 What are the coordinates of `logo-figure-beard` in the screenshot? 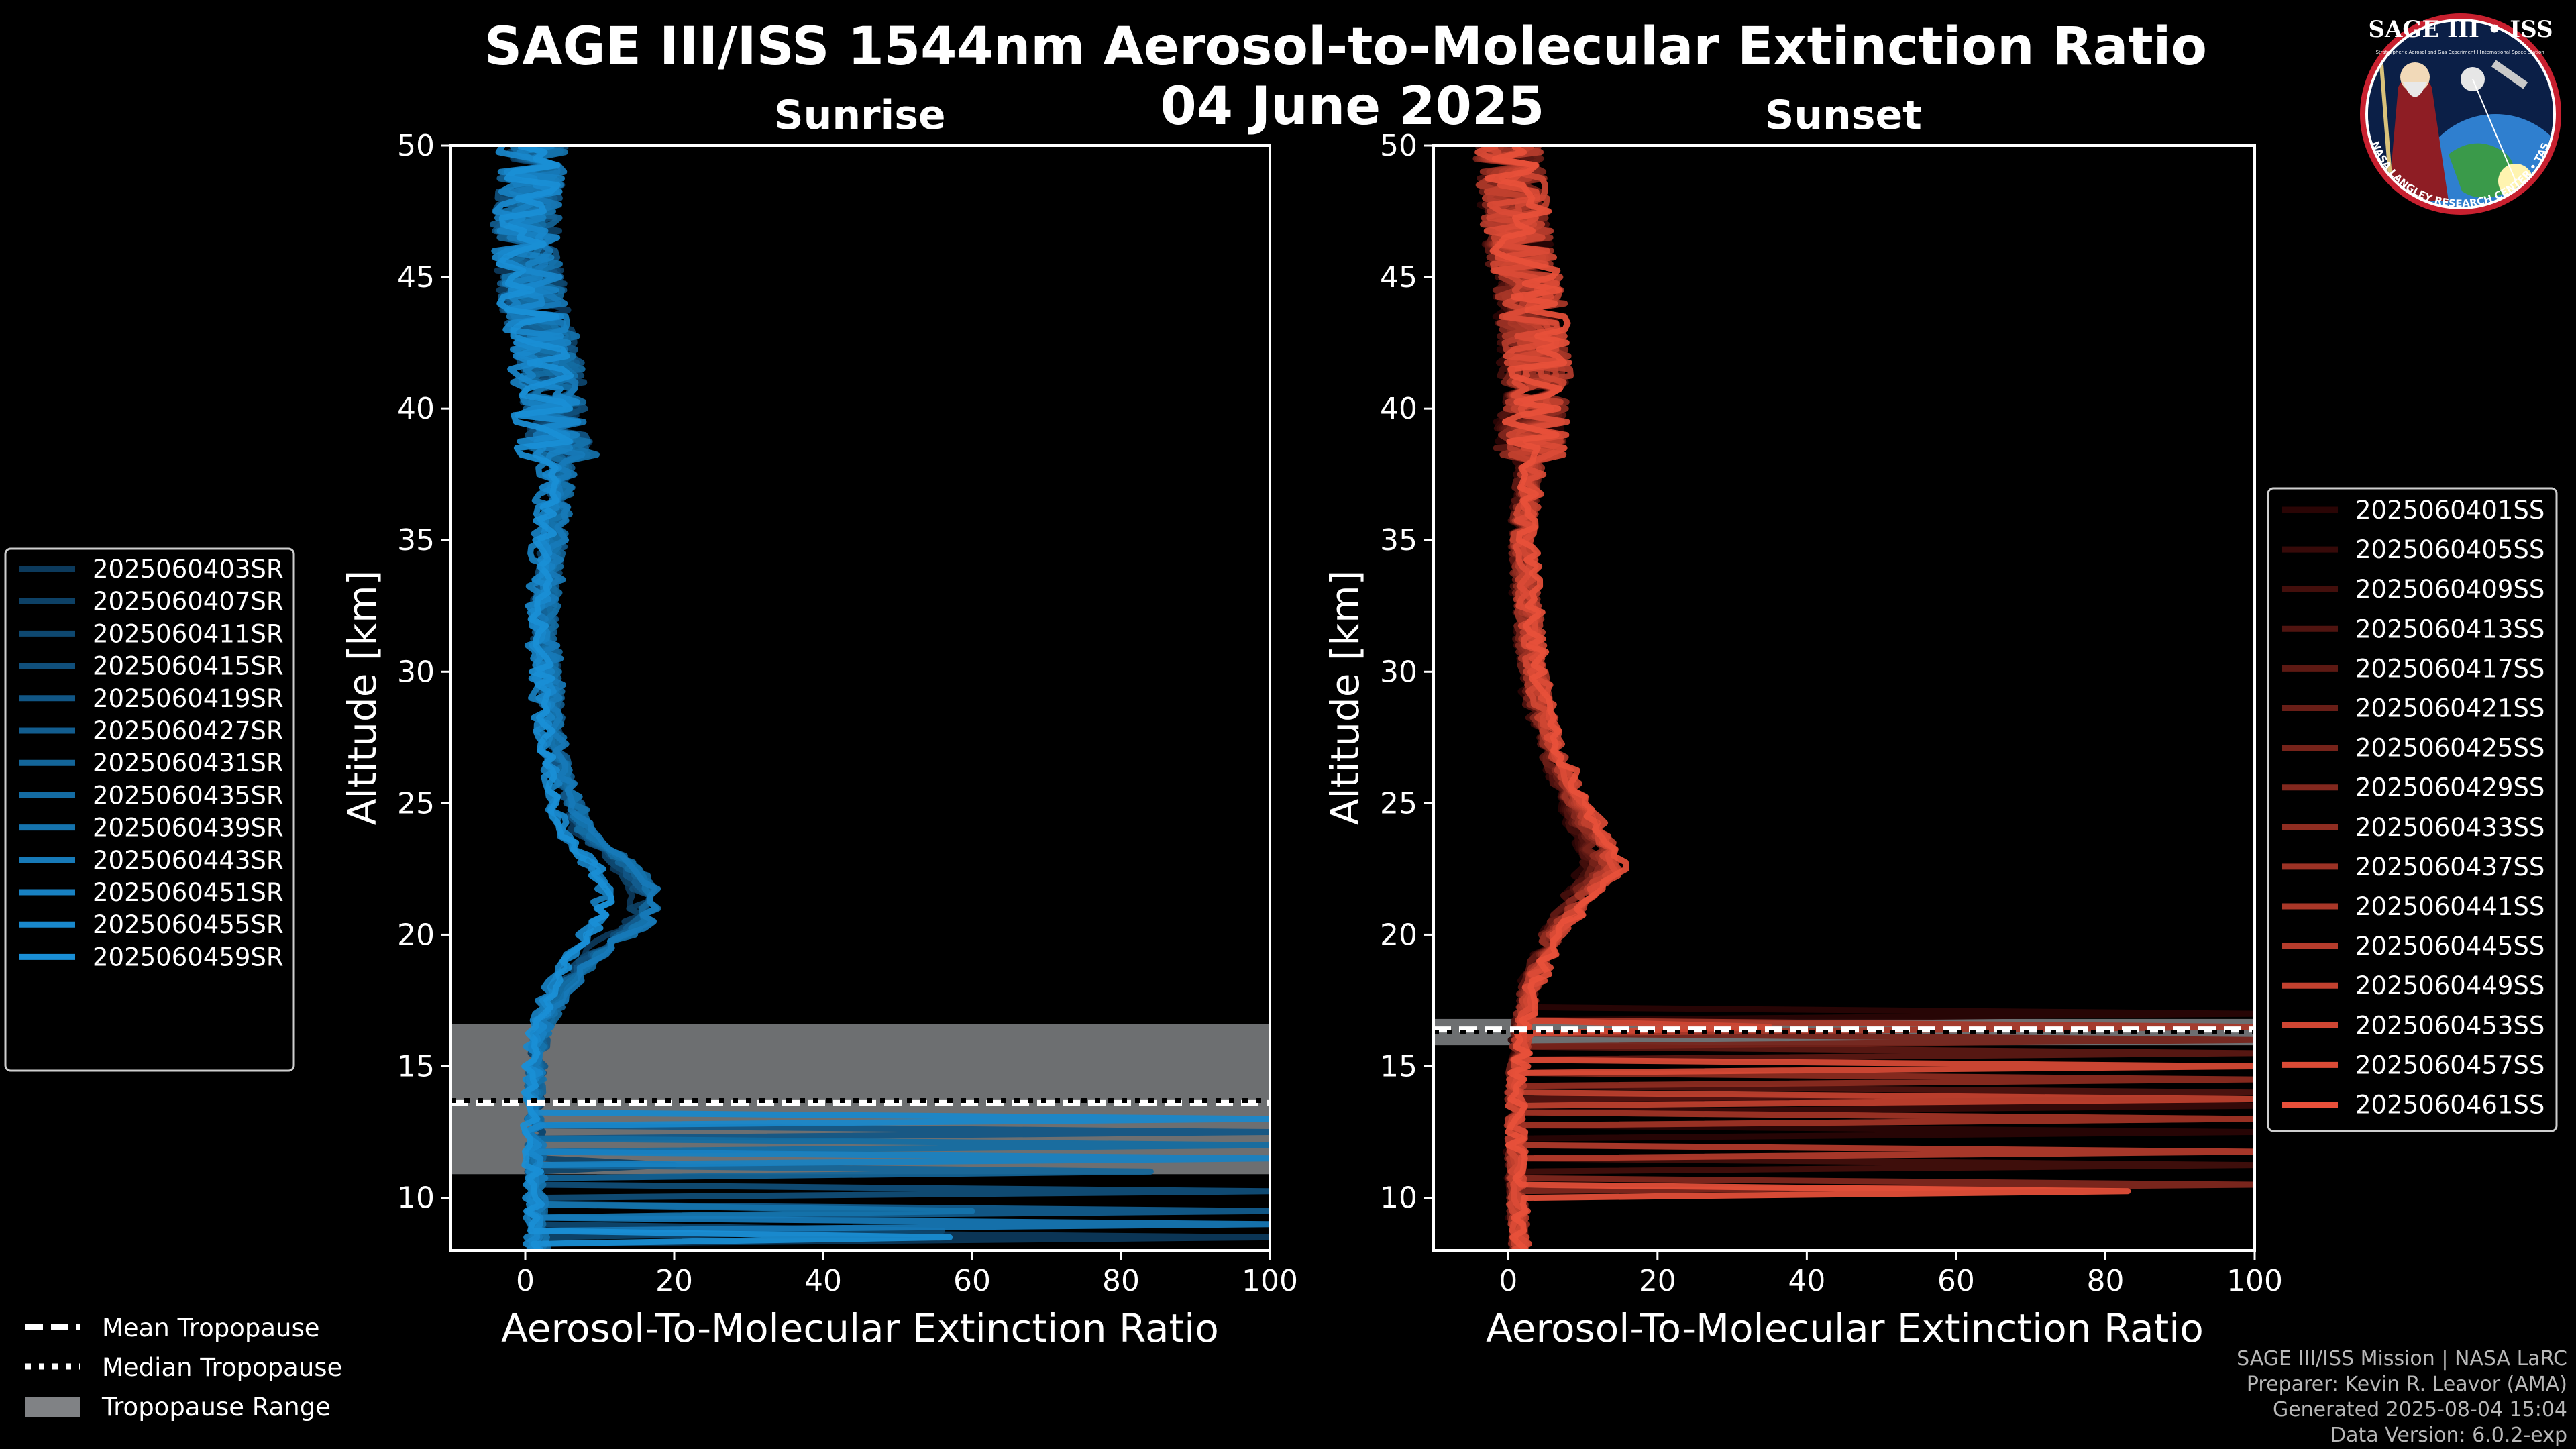 It's located at (2415, 89).